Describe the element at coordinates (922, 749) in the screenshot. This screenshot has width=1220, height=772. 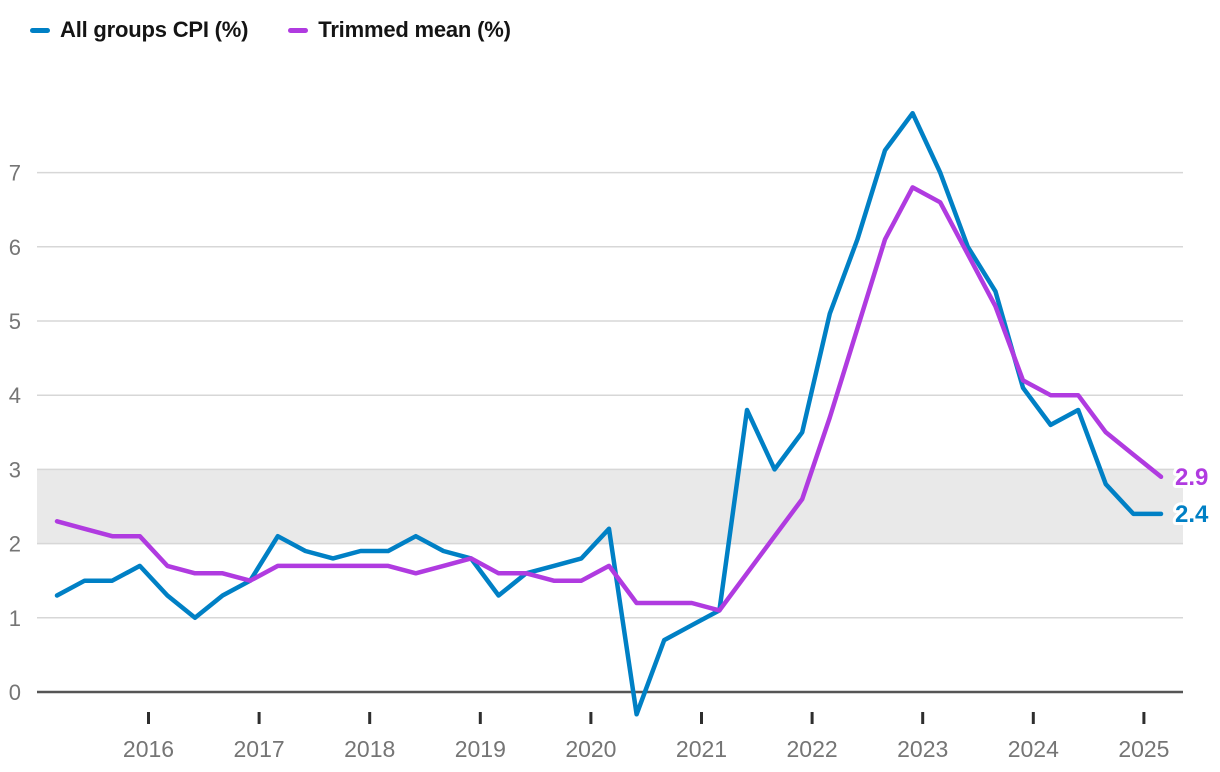
I see `x-axis-label: 2023` at that location.